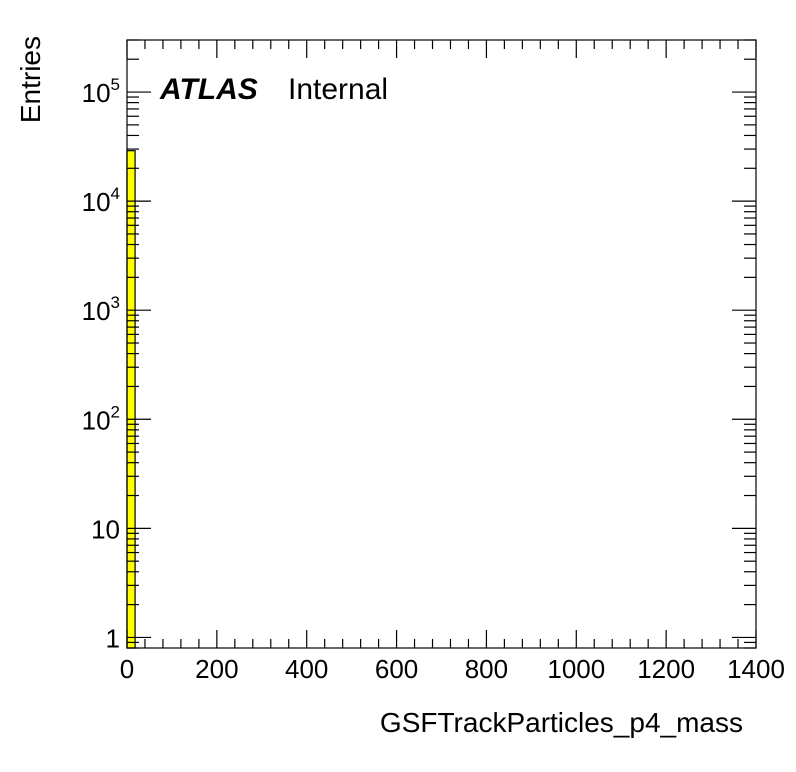 The width and height of the screenshot is (796, 772). Describe the element at coordinates (101, 364) in the screenshot. I see `y-tick-labels: 1 10 10² 10³ 10⁴ 10⁵` at that location.